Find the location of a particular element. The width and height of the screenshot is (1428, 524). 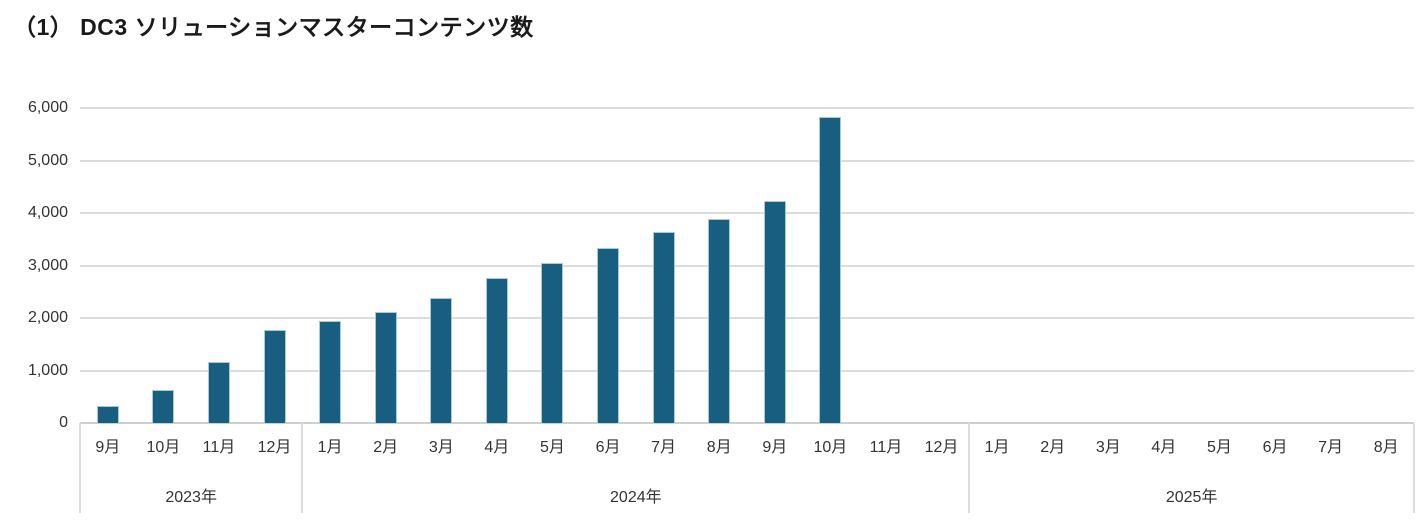

y-axis-tick-label: 1,000 is located at coordinates (47, 370).